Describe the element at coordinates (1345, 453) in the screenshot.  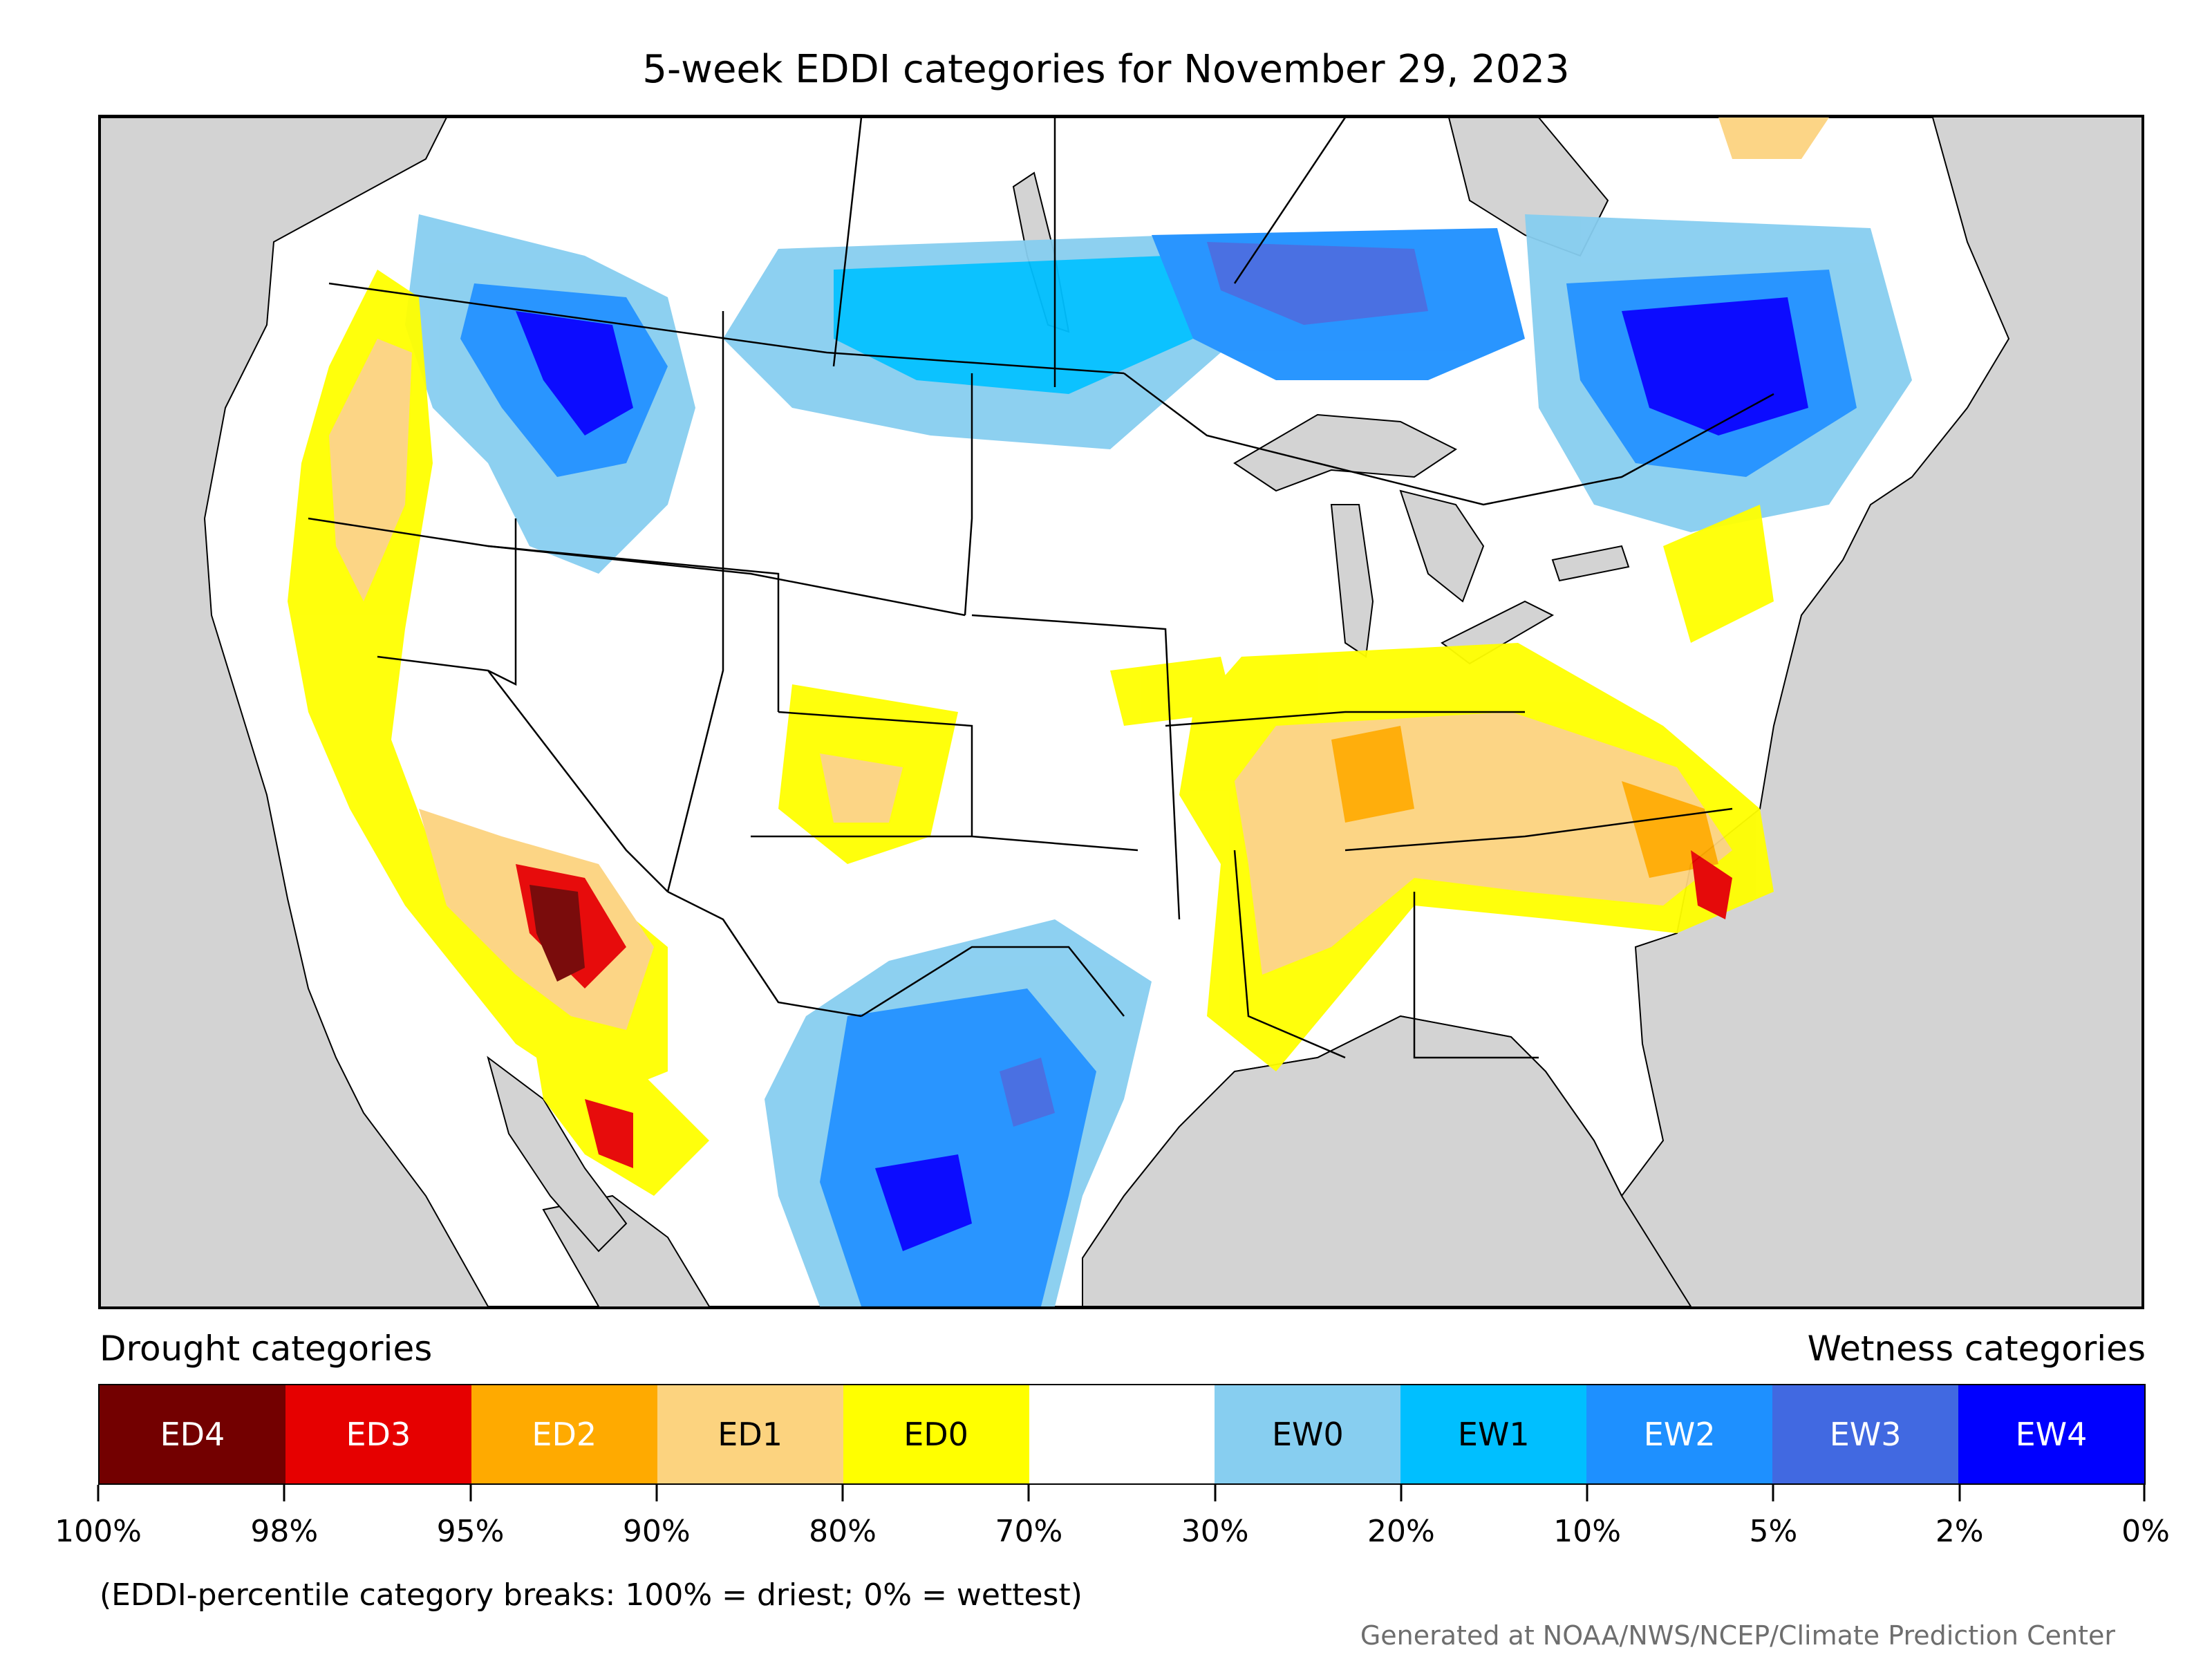
I see `lake-superior` at that location.